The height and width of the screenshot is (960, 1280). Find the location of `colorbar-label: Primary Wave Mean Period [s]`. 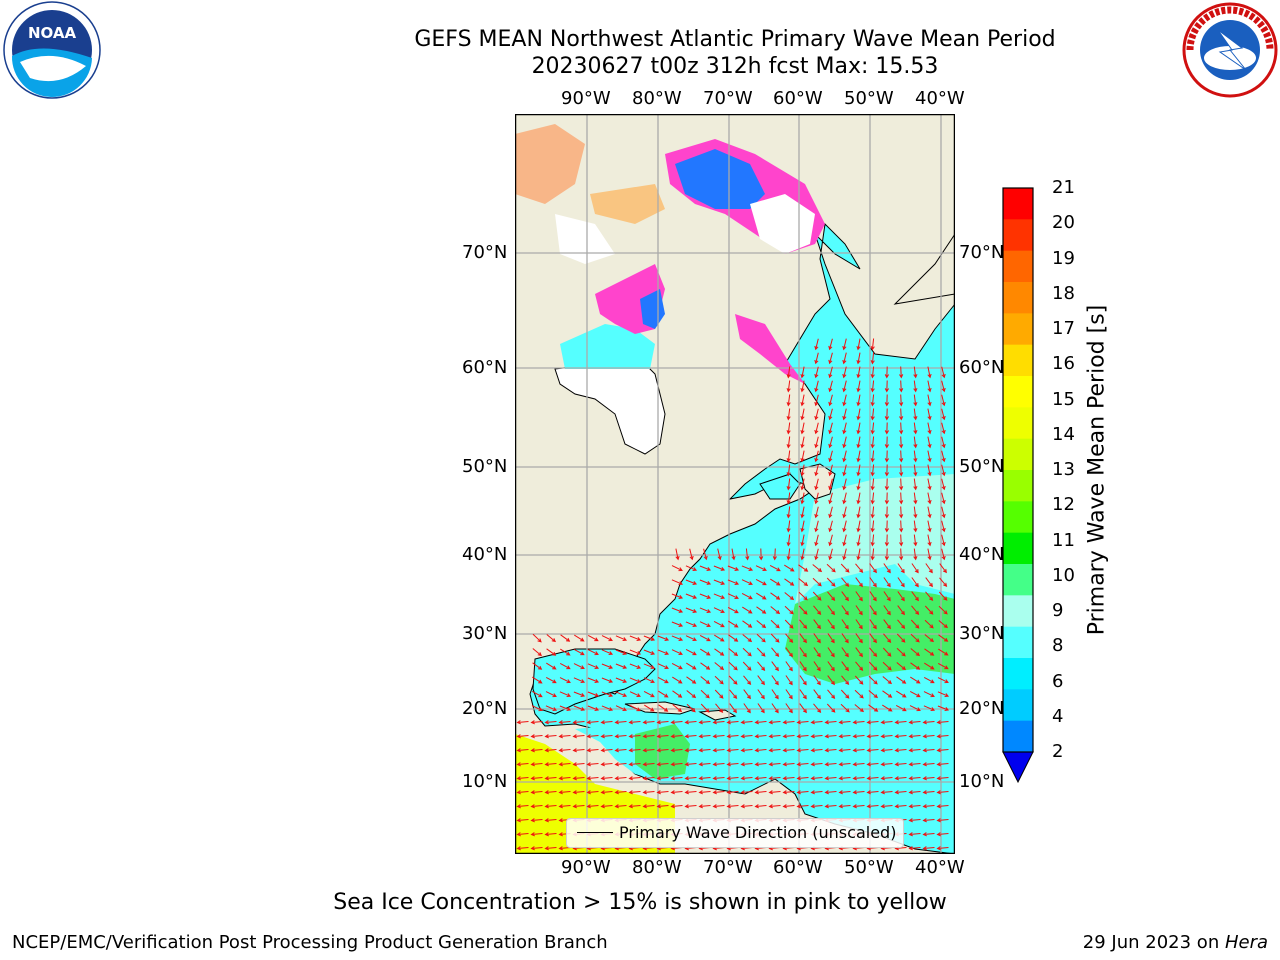

colorbar-label: Primary Wave Mean Period [s] is located at coordinates (1097, 470).